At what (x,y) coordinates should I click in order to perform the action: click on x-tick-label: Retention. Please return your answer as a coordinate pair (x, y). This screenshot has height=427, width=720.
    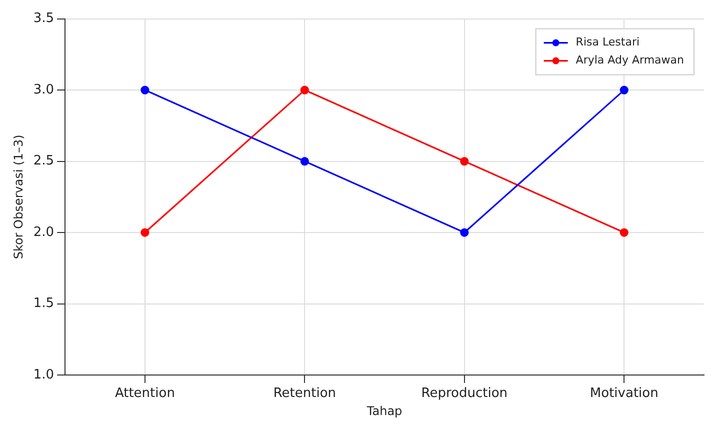
    Looking at the image, I should click on (304, 394).